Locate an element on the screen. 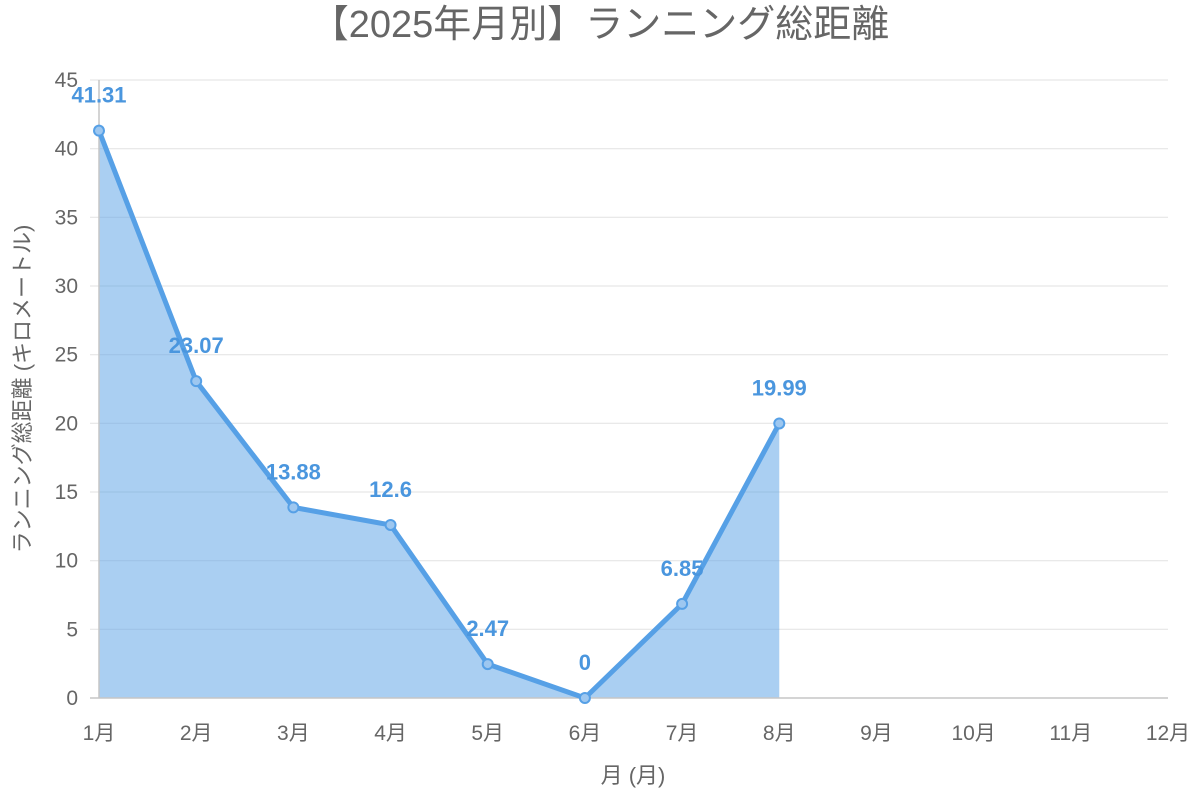 The image size is (1200, 800). data-label-1月: 41.31 is located at coordinates (98, 95).